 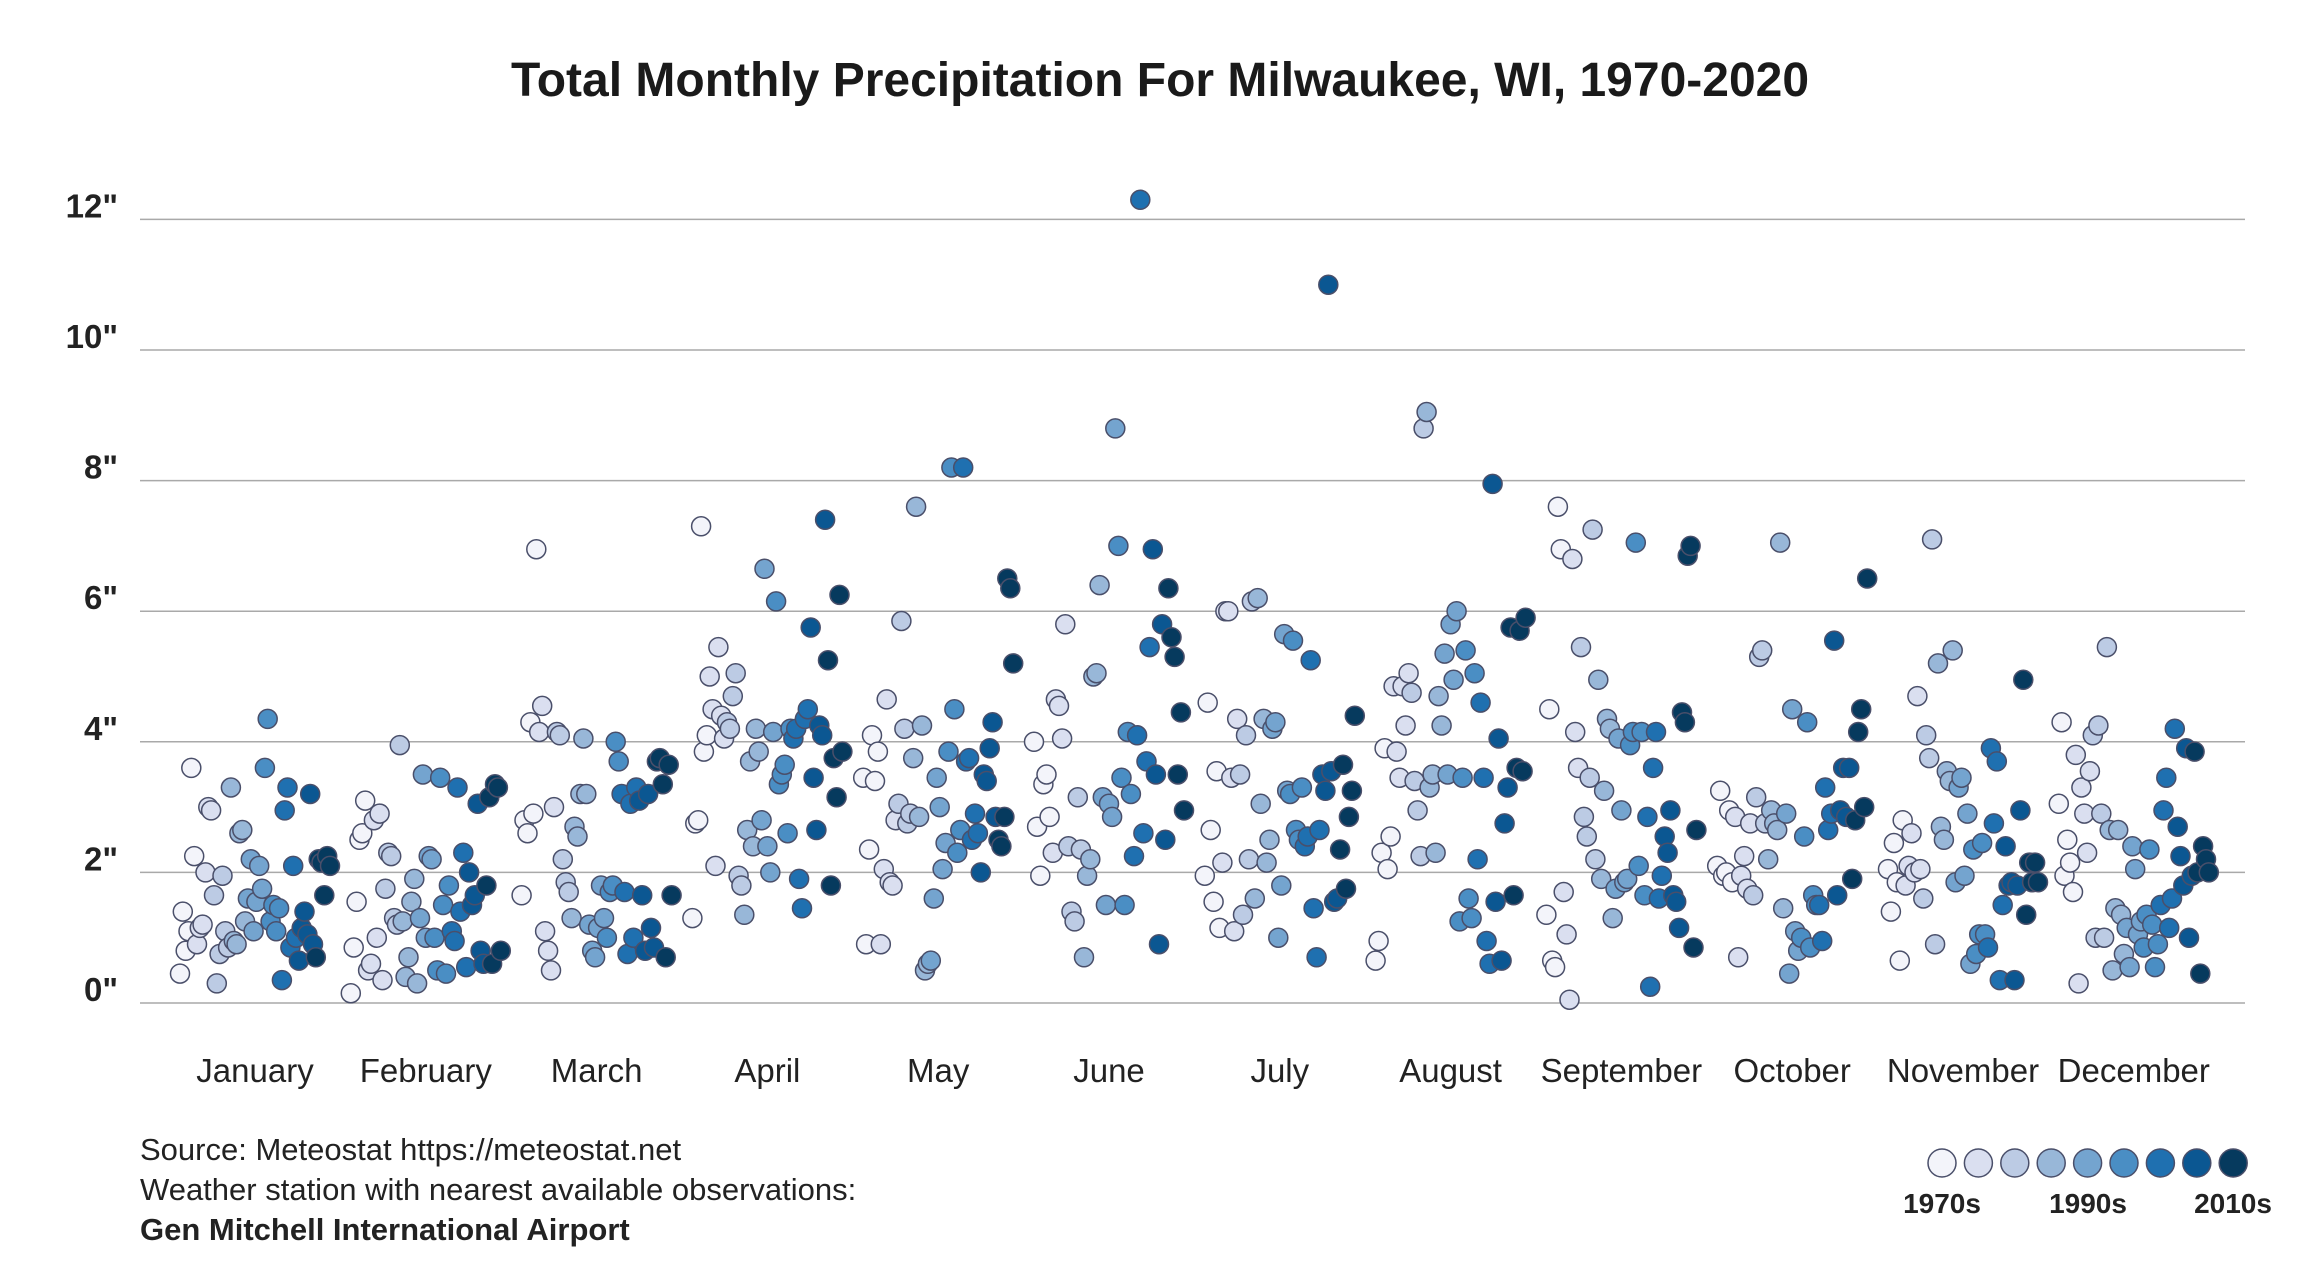 I want to click on legend-swatches, so click(x=2087, y=1163).